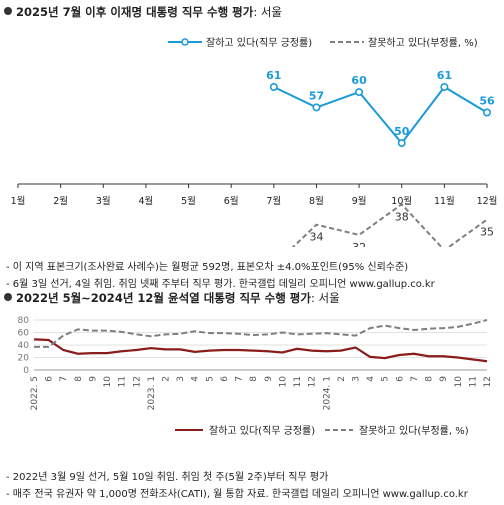  What do you see at coordinates (24, 346) in the screenshot?
I see `y-tick-label: 40` at bounding box center [24, 346].